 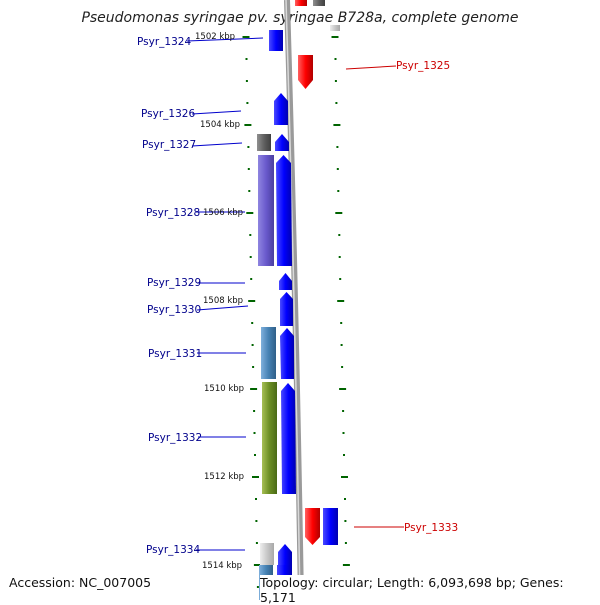 I want to click on gene-label-psyr-1332: Psyr_1332, so click(x=175, y=438).